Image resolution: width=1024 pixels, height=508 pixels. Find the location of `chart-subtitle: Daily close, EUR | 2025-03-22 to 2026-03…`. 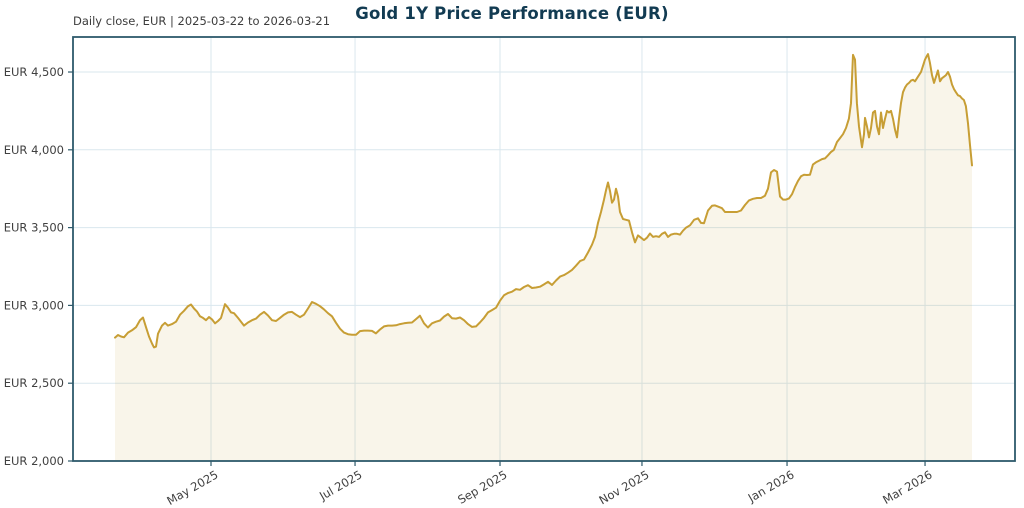

chart-subtitle: Daily close, EUR | 2025-03-22 to 2026-03… is located at coordinates (202, 21).